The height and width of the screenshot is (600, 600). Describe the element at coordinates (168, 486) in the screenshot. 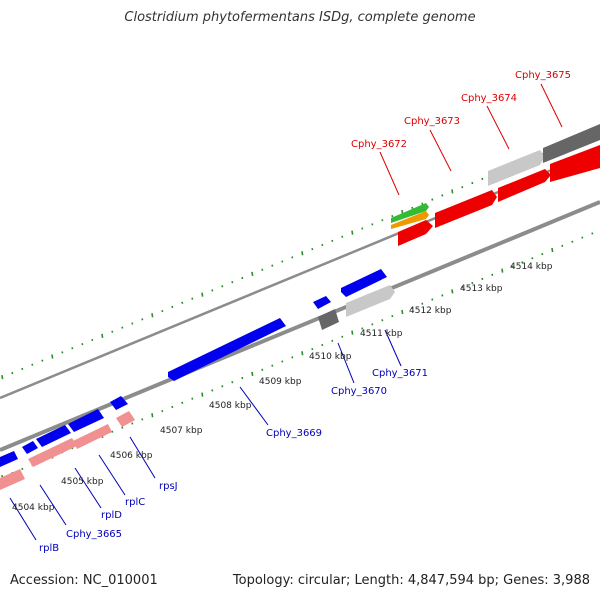

I see `gene-label: rpsJ` at that location.